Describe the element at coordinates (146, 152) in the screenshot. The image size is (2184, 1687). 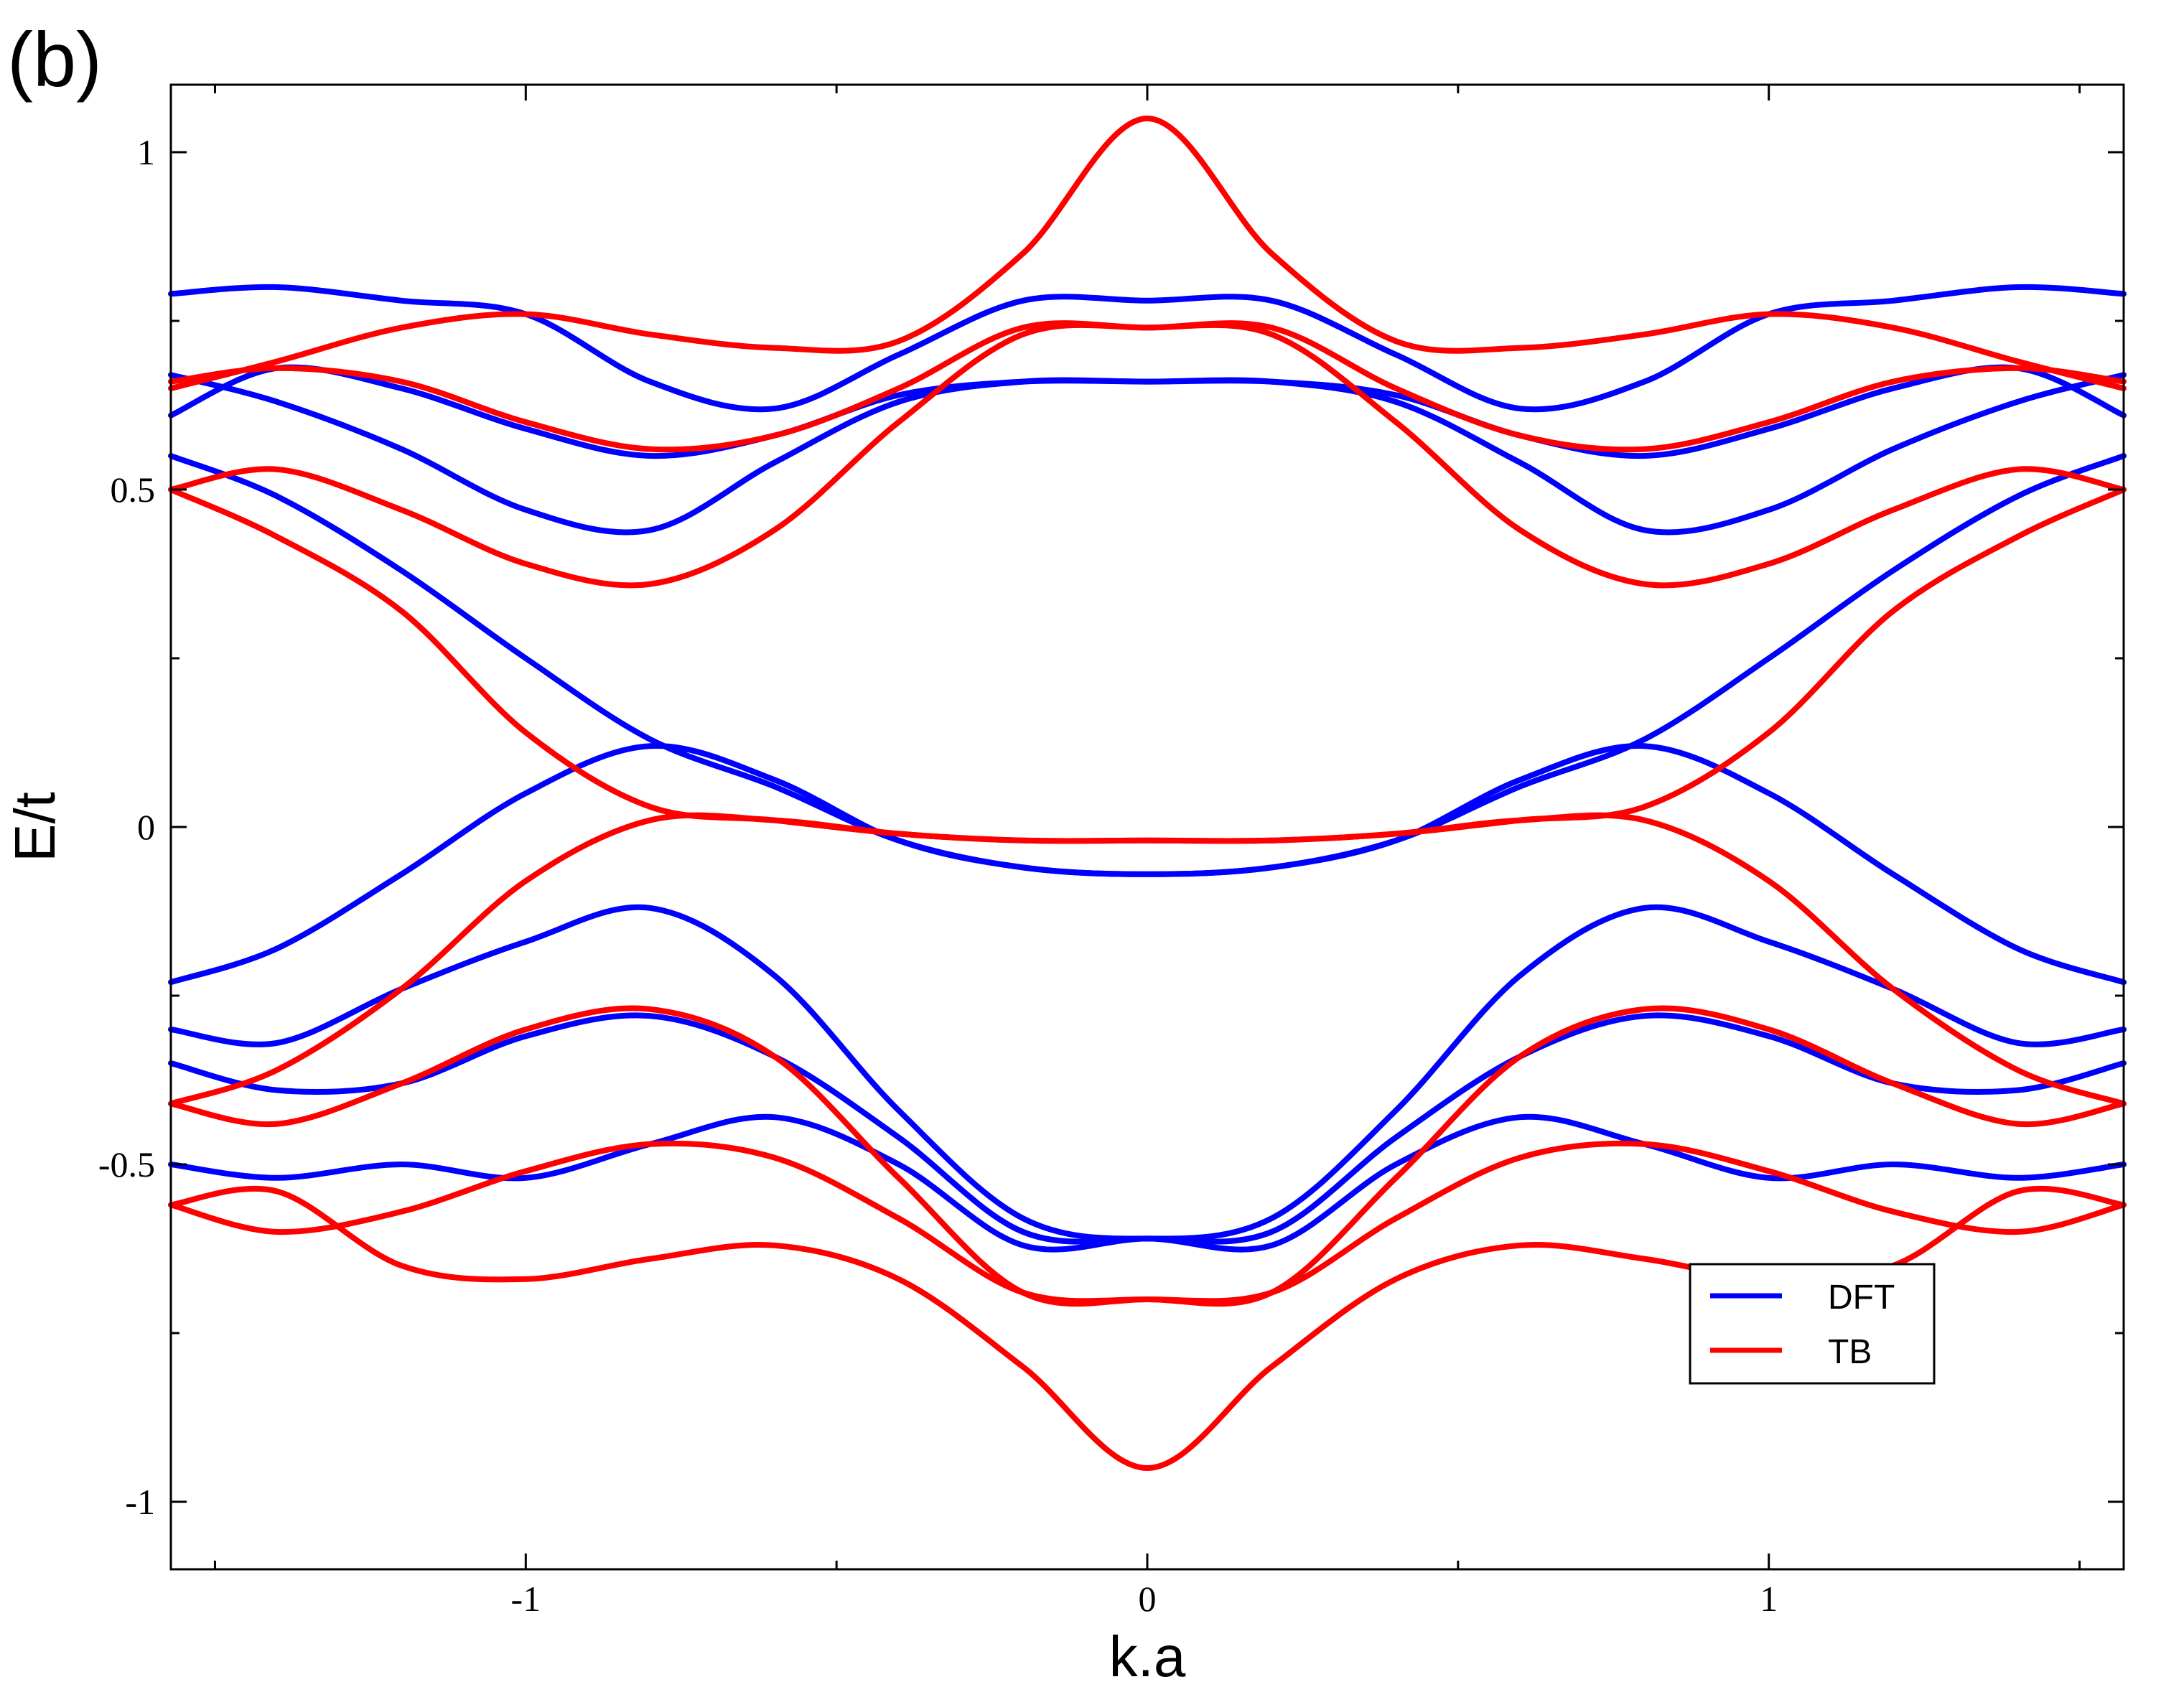
I see `y-tick-label: 1` at that location.